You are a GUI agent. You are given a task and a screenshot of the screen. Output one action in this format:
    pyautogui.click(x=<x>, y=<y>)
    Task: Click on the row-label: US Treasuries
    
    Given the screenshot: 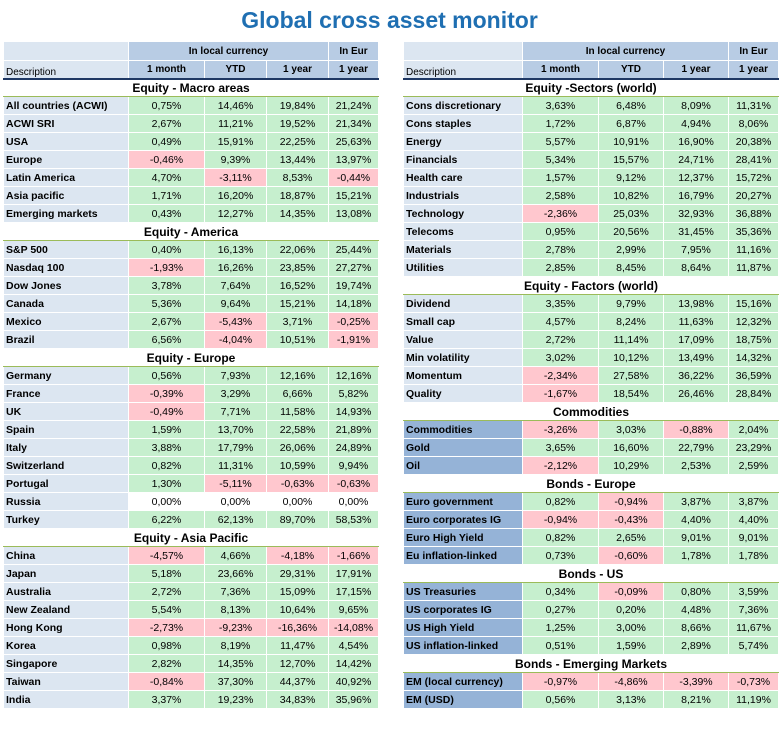 What is the action you would take?
    pyautogui.click(x=463, y=591)
    